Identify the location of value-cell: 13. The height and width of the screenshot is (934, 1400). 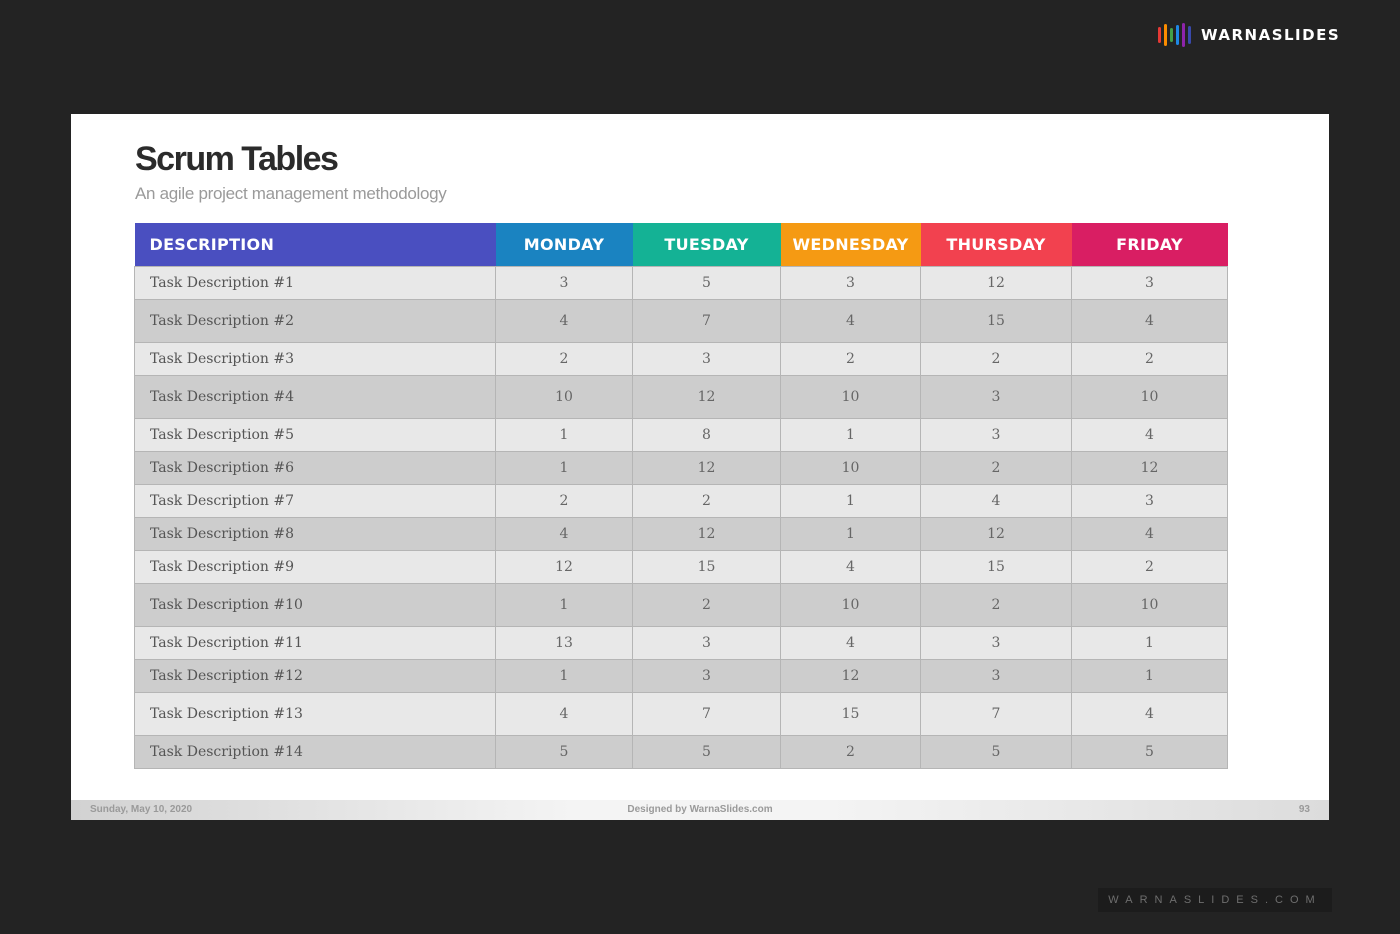
(564, 643).